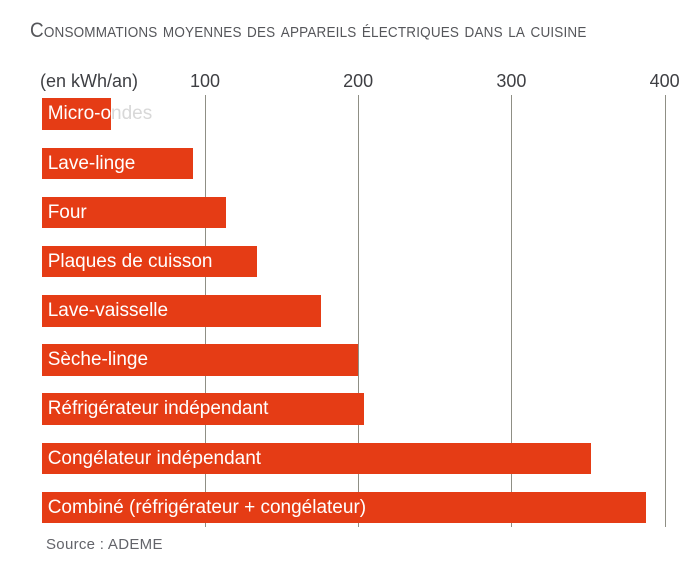 Image resolution: width=700 pixels, height=569 pixels. I want to click on axis-tick-200: 200, so click(358, 81).